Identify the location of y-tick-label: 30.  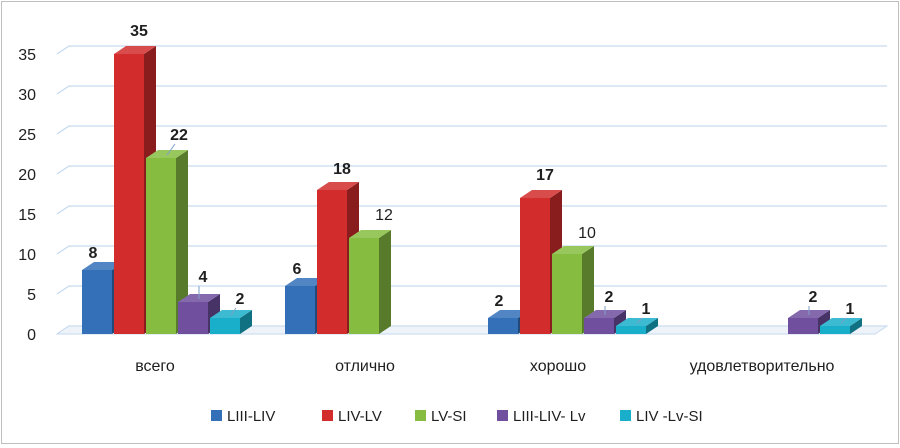
(27, 95).